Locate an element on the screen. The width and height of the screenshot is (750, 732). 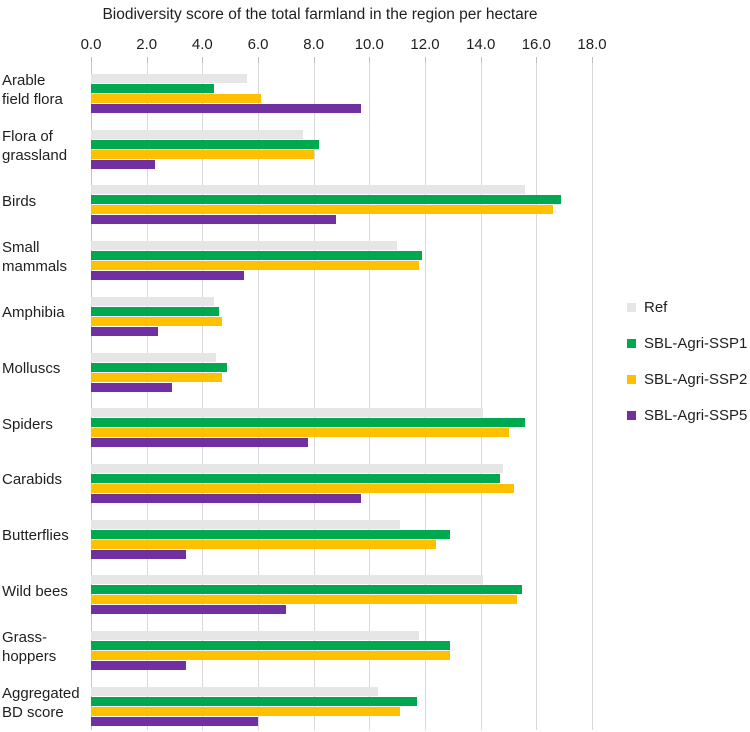
category-label: Small mammals is located at coordinates (46, 257).